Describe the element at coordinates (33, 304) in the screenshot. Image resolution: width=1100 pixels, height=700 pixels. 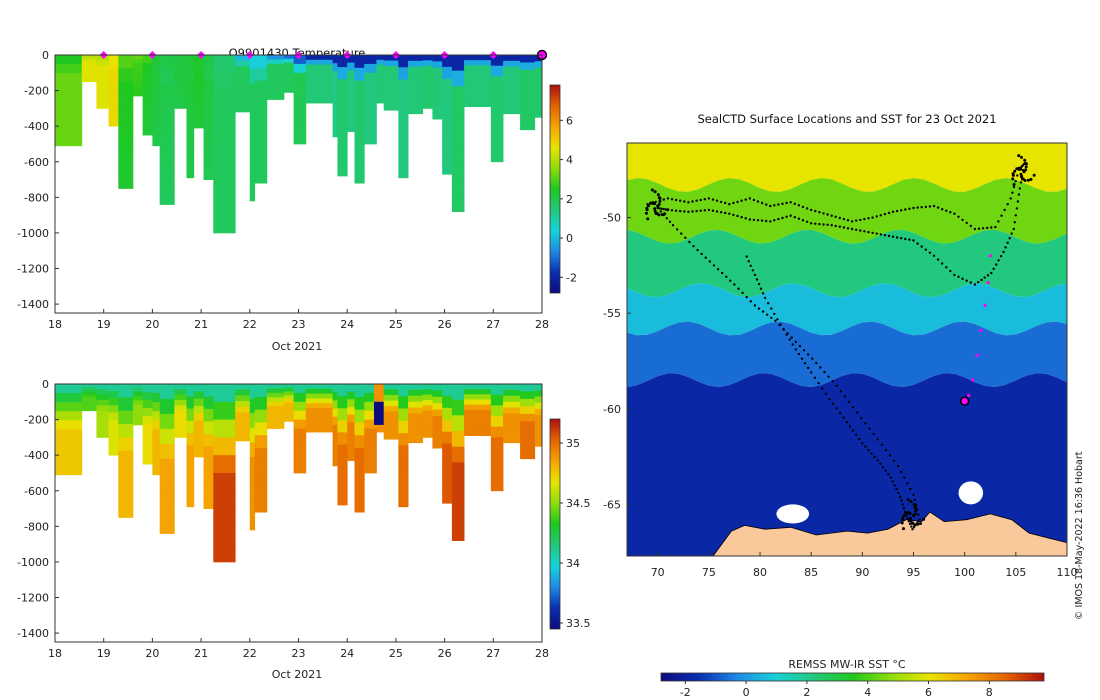
I see `y-tick-label: -1400` at that location.